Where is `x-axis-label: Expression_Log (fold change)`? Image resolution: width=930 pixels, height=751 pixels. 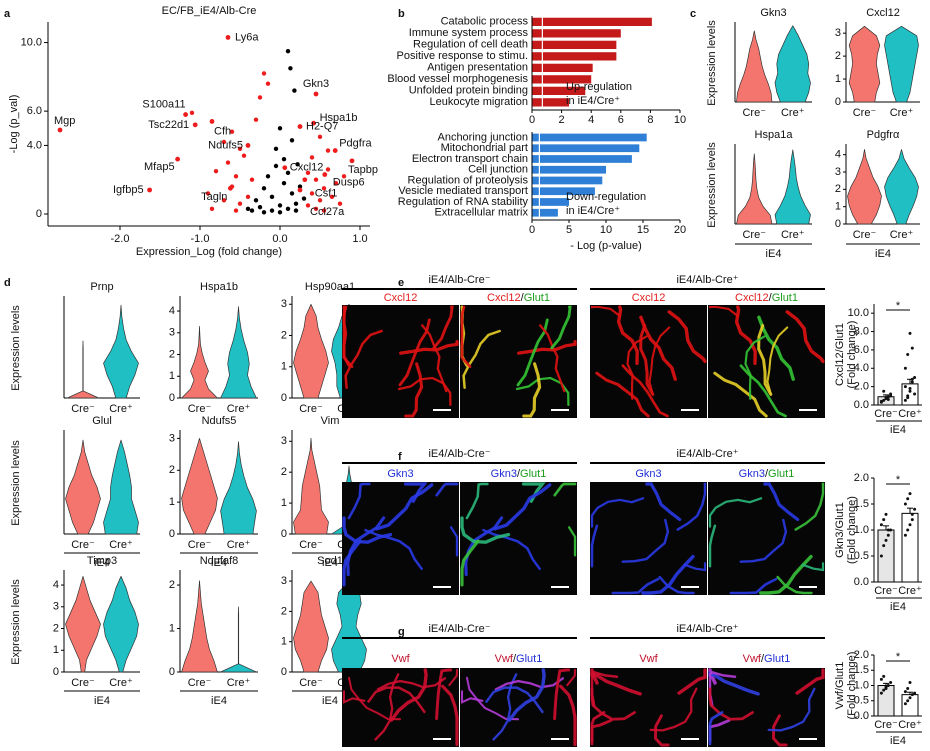 x-axis-label: Expression_Log (fold change) is located at coordinates (209, 252).